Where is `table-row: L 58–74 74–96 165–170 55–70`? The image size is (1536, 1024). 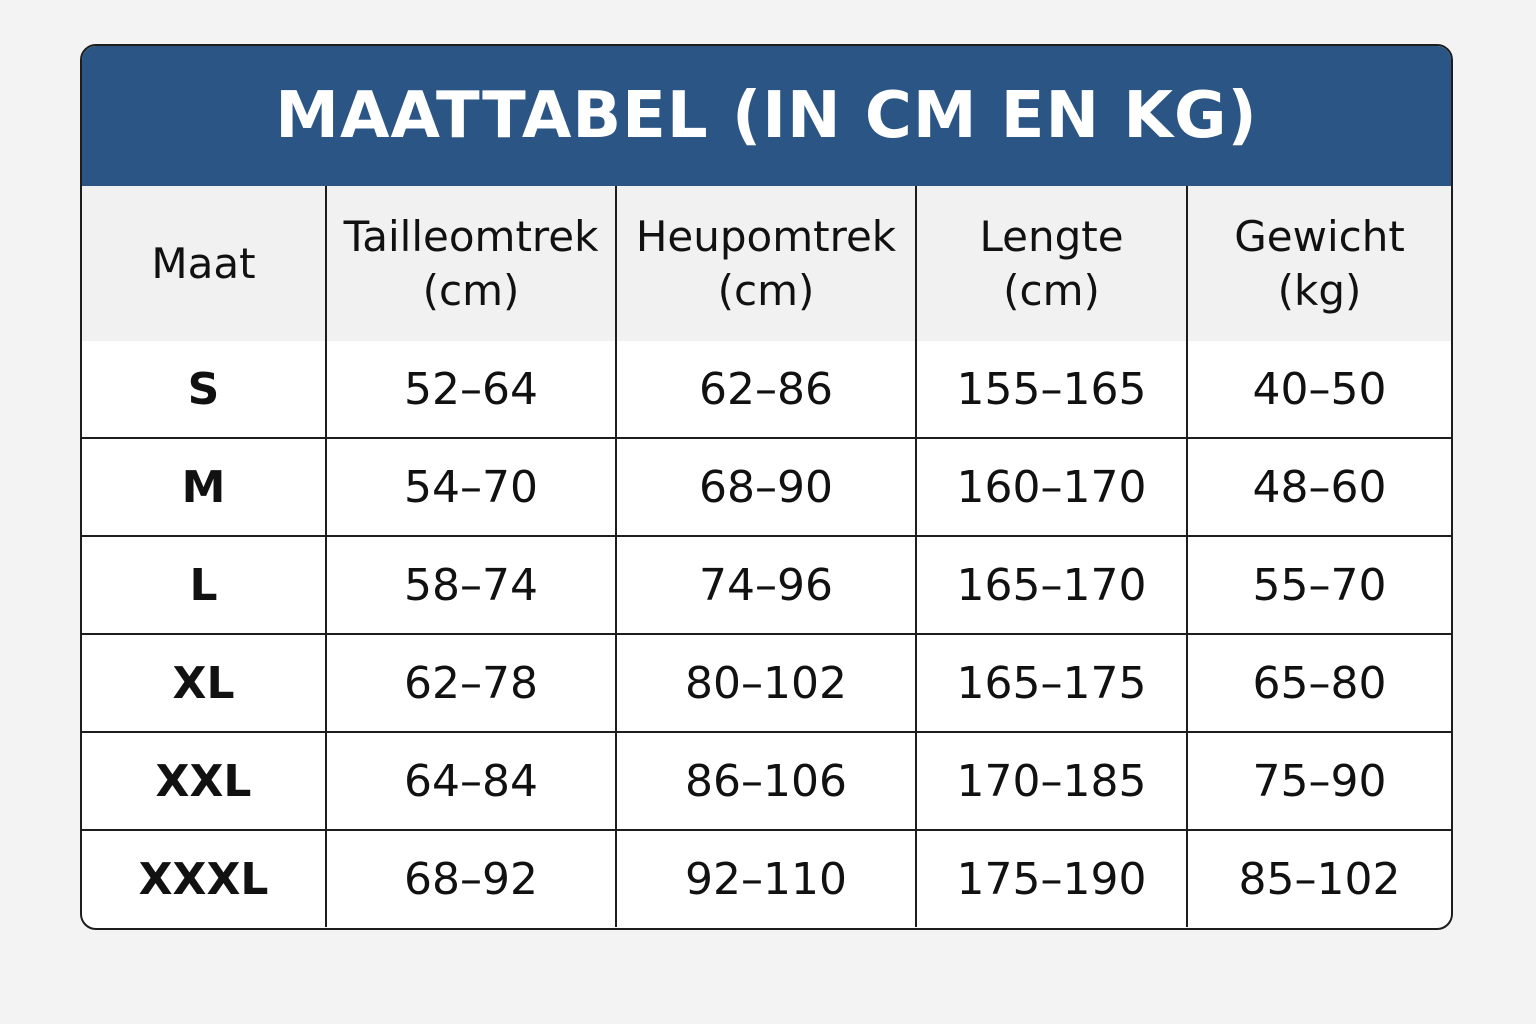
table-row: L 58–74 74–96 165–170 55–70 is located at coordinates (766, 585).